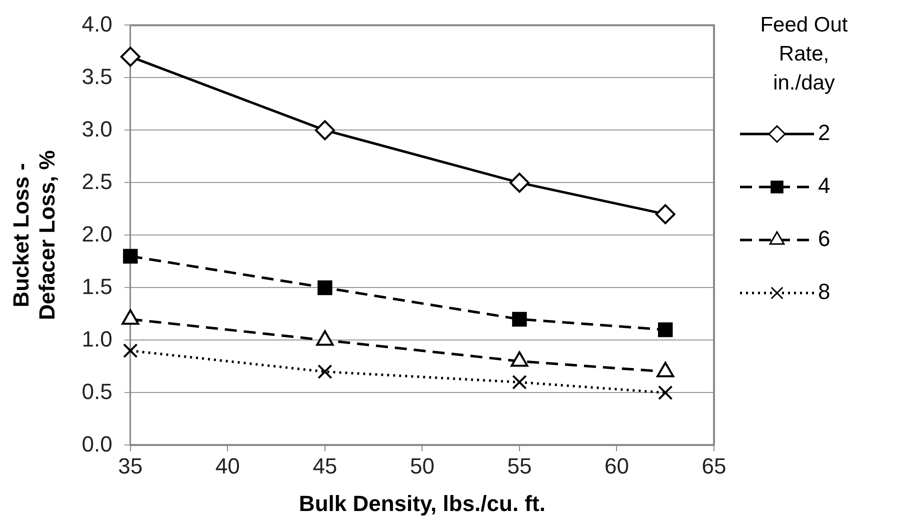 This screenshot has width=904, height=527. Describe the element at coordinates (97, 339) in the screenshot. I see `y-tick-label: 1.0` at that location.